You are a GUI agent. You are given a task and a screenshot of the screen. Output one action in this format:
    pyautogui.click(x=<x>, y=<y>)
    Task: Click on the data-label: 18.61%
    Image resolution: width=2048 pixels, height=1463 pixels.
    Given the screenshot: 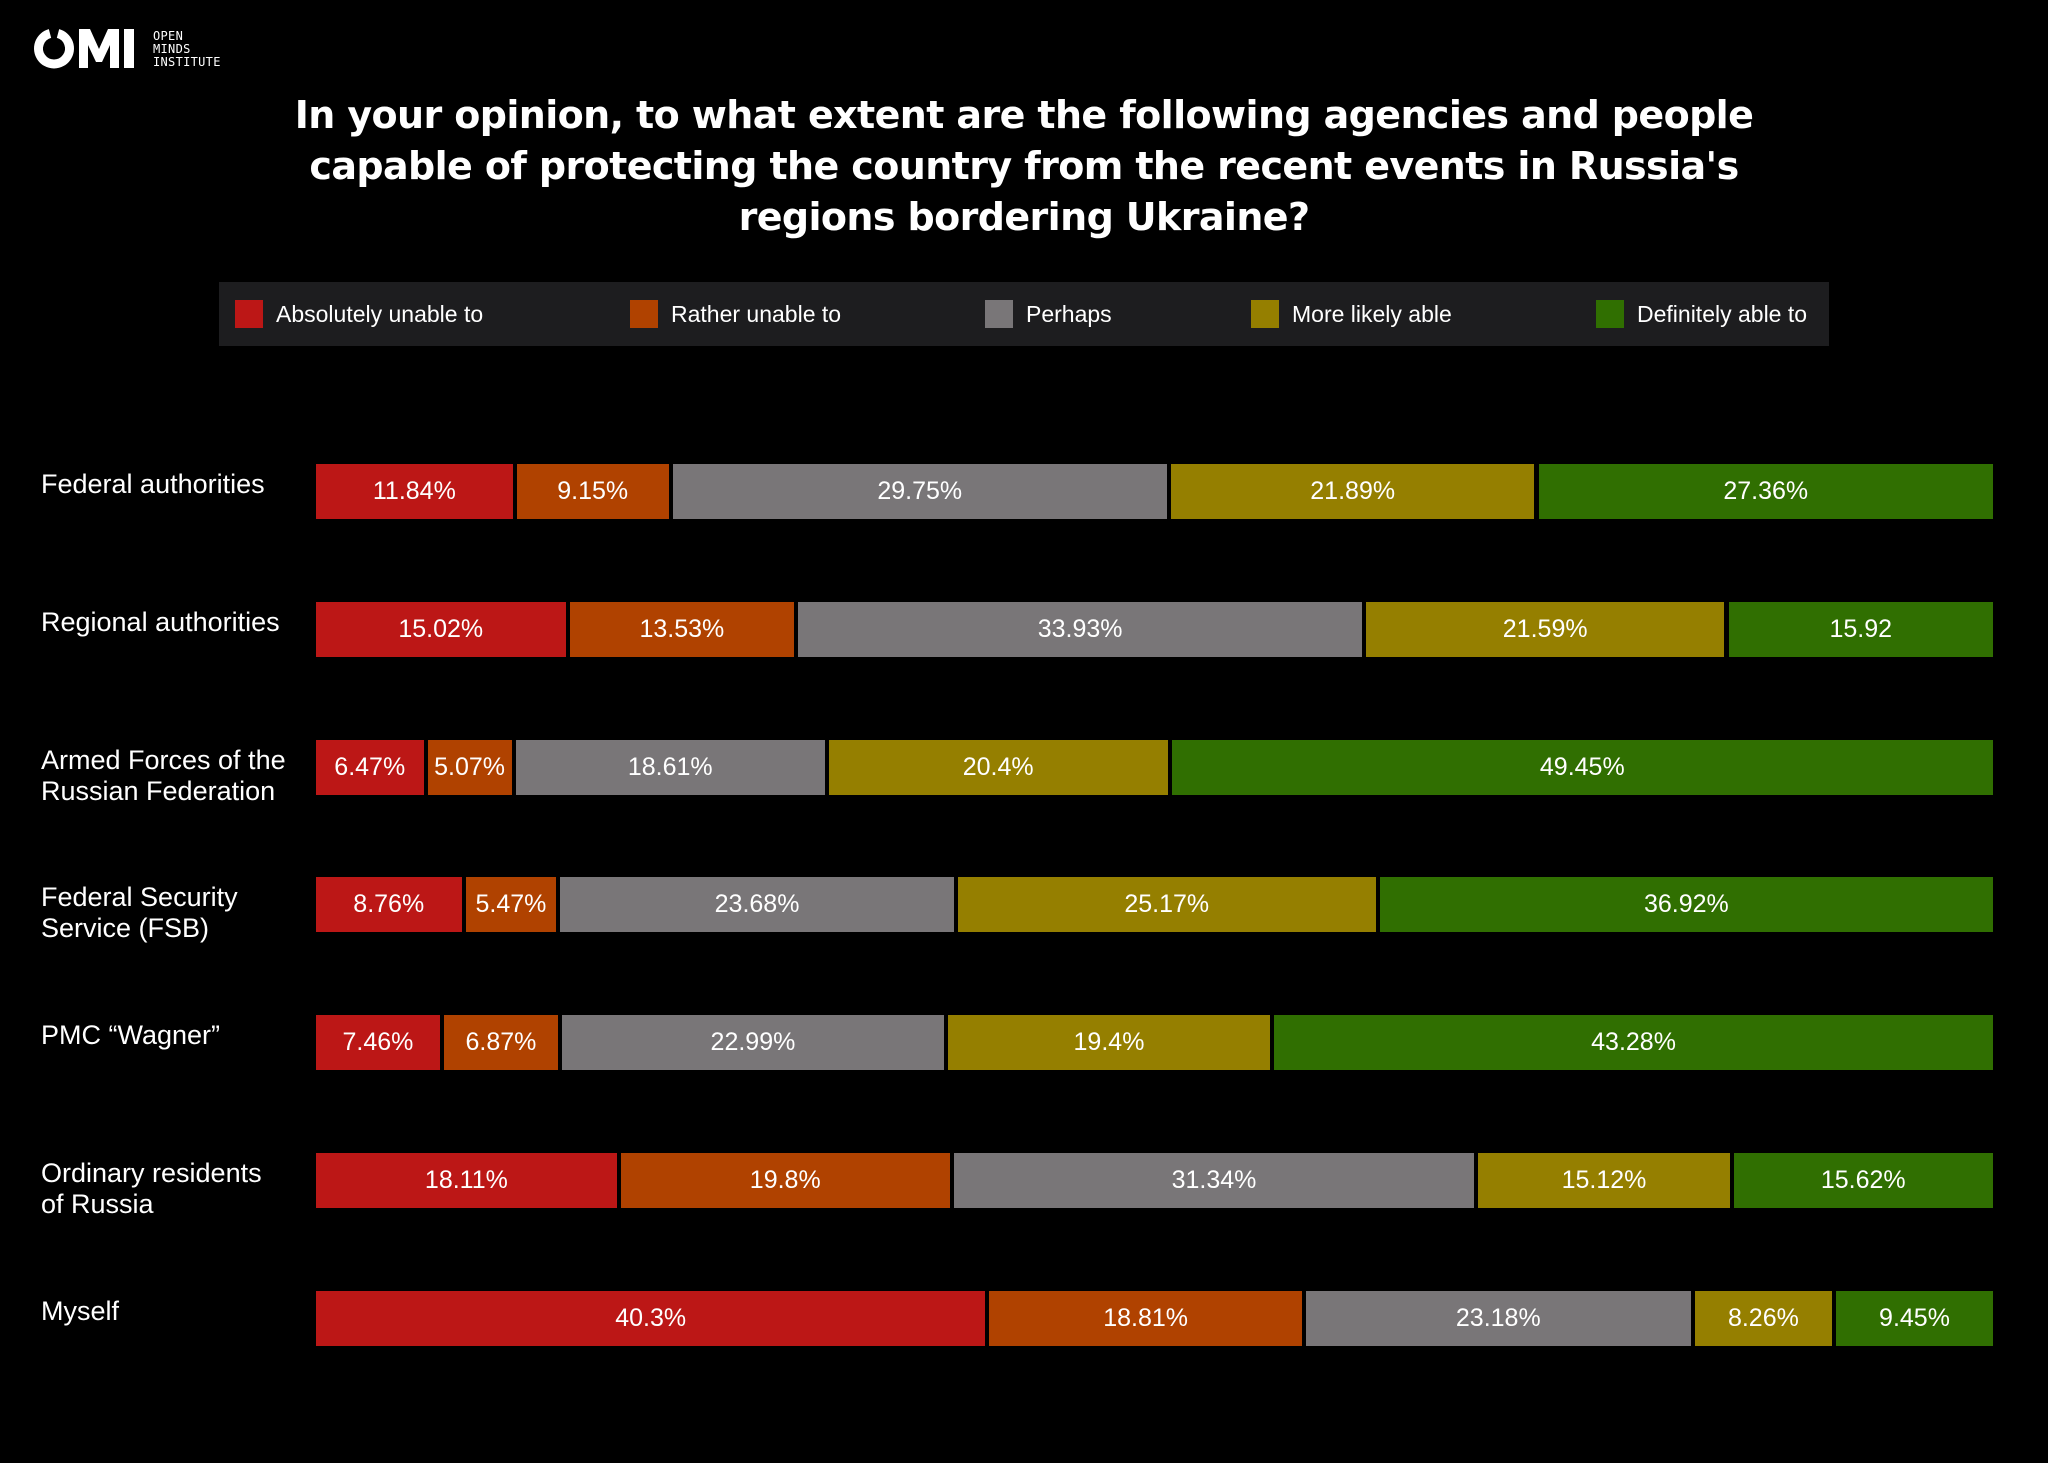 What is the action you would take?
    pyautogui.click(x=670, y=767)
    